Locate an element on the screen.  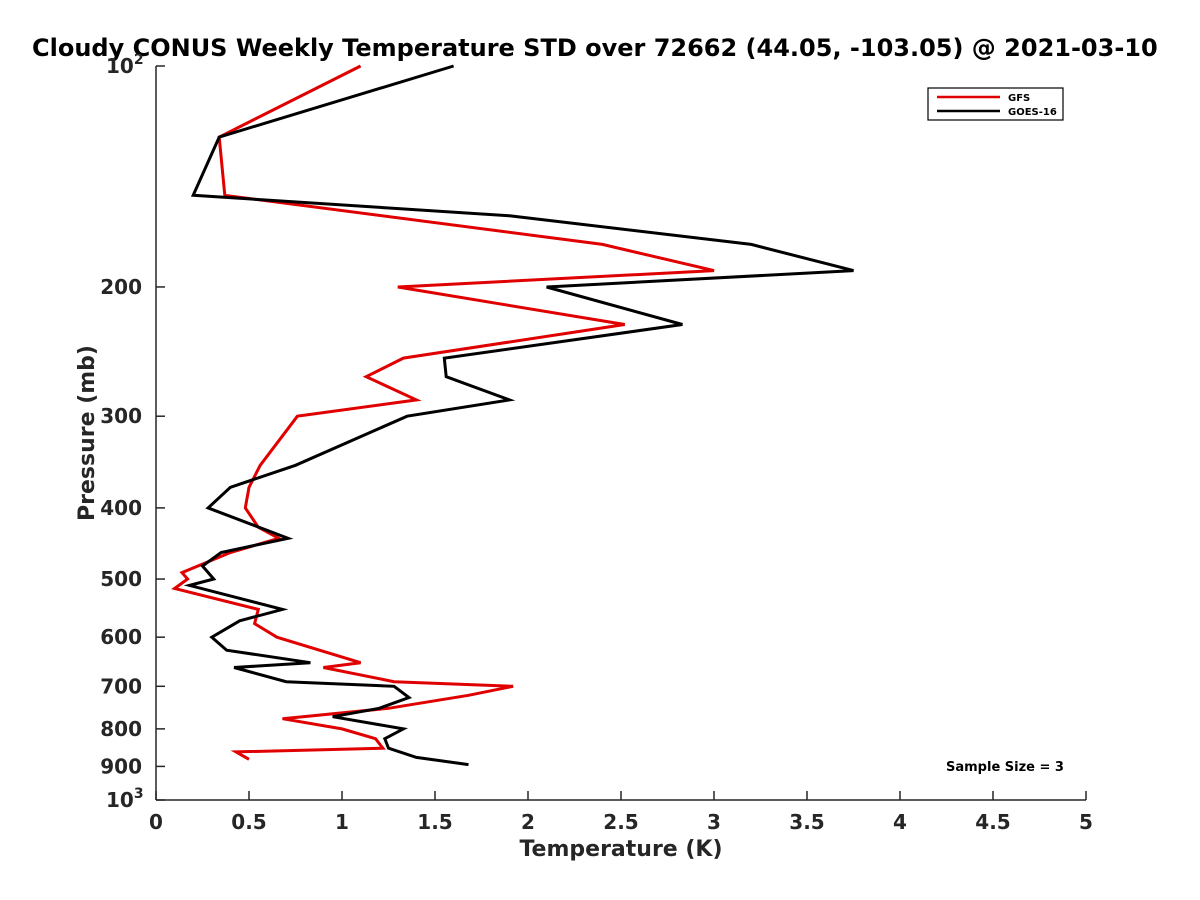
x-tick-label: 3.5 is located at coordinates (806, 822).